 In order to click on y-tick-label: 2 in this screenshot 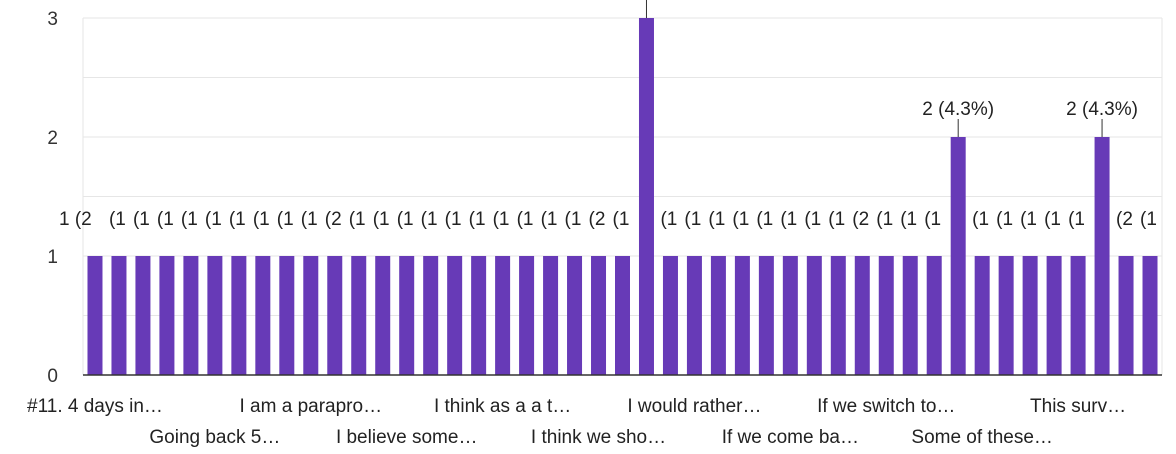, I will do `click(52, 138)`.